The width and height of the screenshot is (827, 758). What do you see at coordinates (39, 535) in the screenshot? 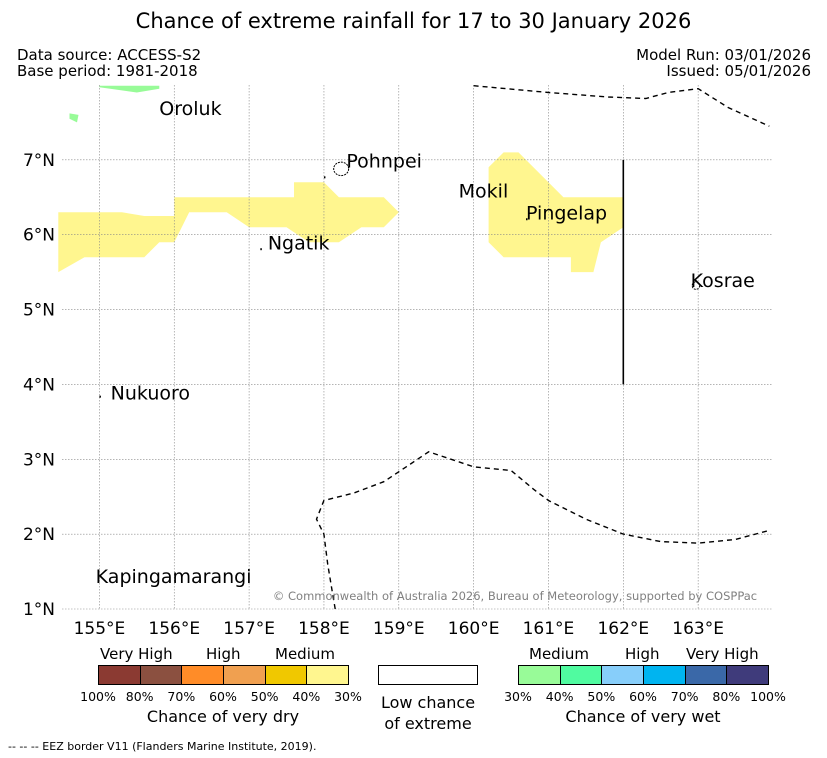
I see `lat-tick-label-2: 2°N` at bounding box center [39, 535].